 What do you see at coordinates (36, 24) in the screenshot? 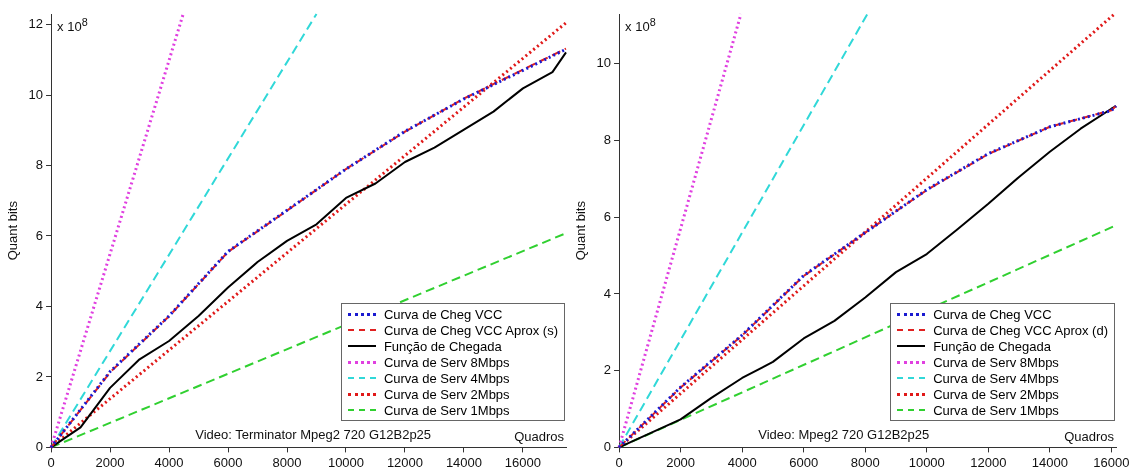
I see `y-tick-label: 12` at bounding box center [36, 24].